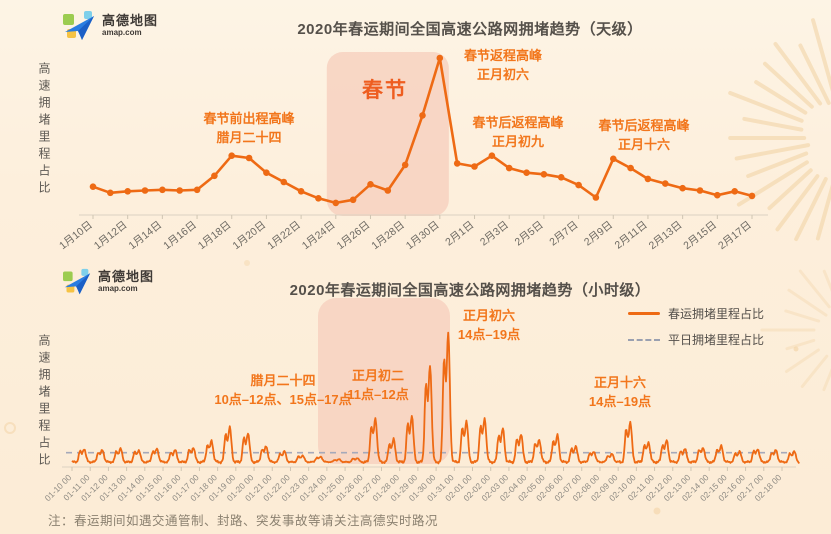 The width and height of the screenshot is (831, 534). I want to click on footer-note: 注：春运期间如遇交通管制、封路、突发事故等请关注高德实时路况, so click(243, 521).